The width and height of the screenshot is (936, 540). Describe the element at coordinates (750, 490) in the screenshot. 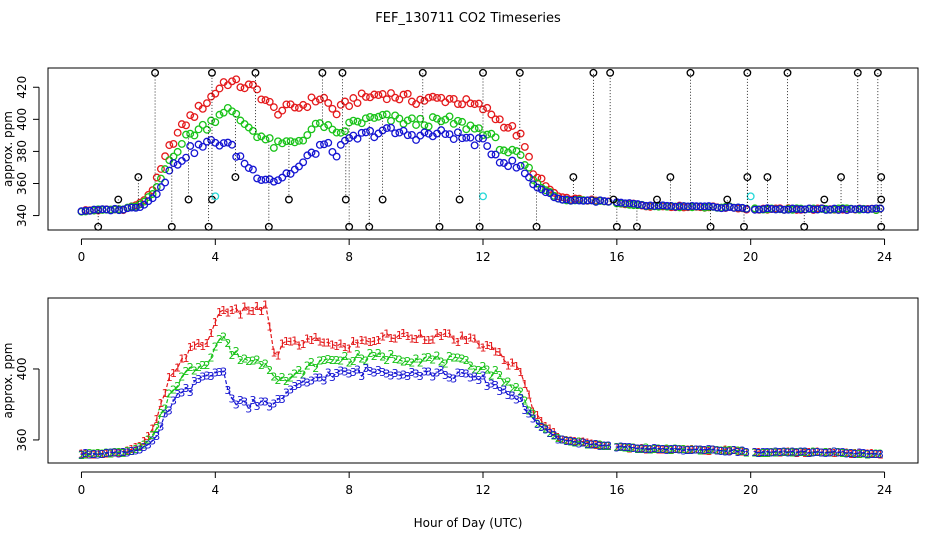

I see `x-tick-label: 20` at that location.